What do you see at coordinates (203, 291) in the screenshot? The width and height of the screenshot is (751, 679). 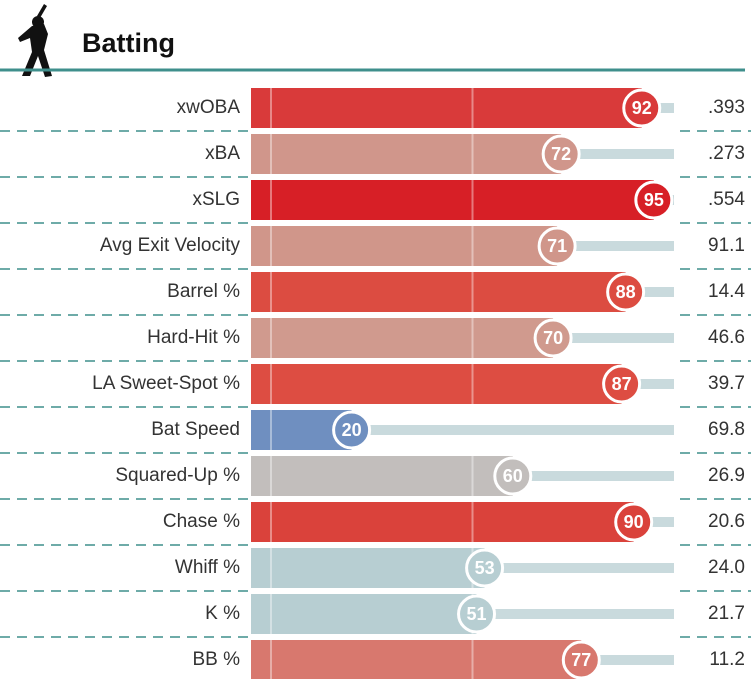 I see `row-label: Barrel %` at bounding box center [203, 291].